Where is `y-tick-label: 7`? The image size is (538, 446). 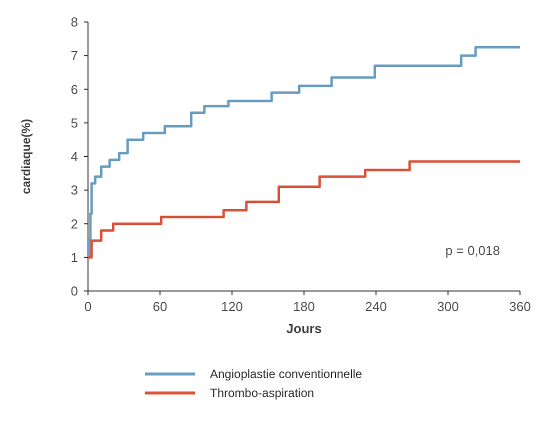
y-tick-label: 7 is located at coordinates (74, 56).